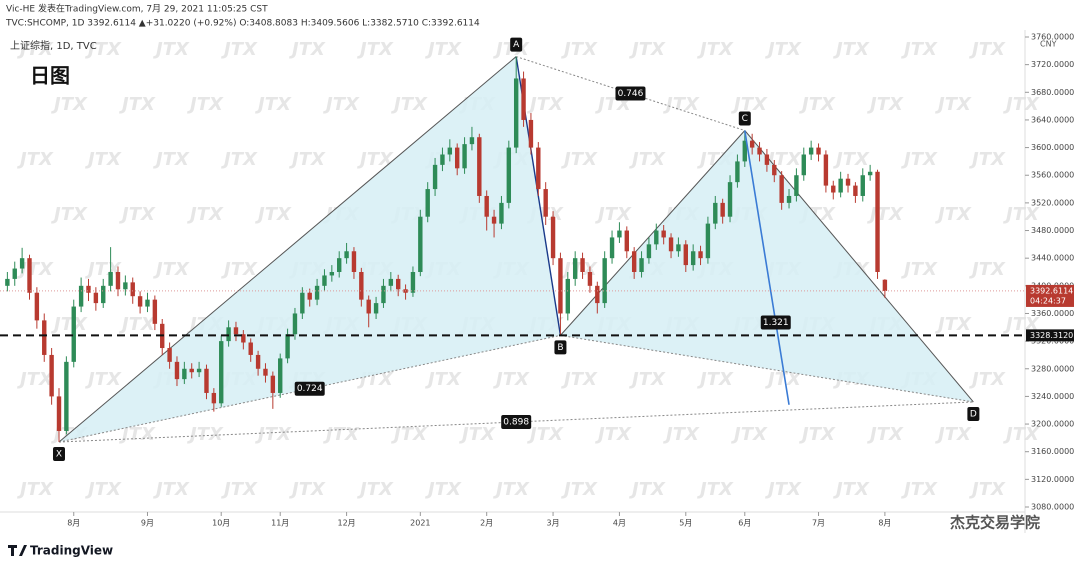  I want to click on y-tick-label: 3520.0000, so click(1052, 202).